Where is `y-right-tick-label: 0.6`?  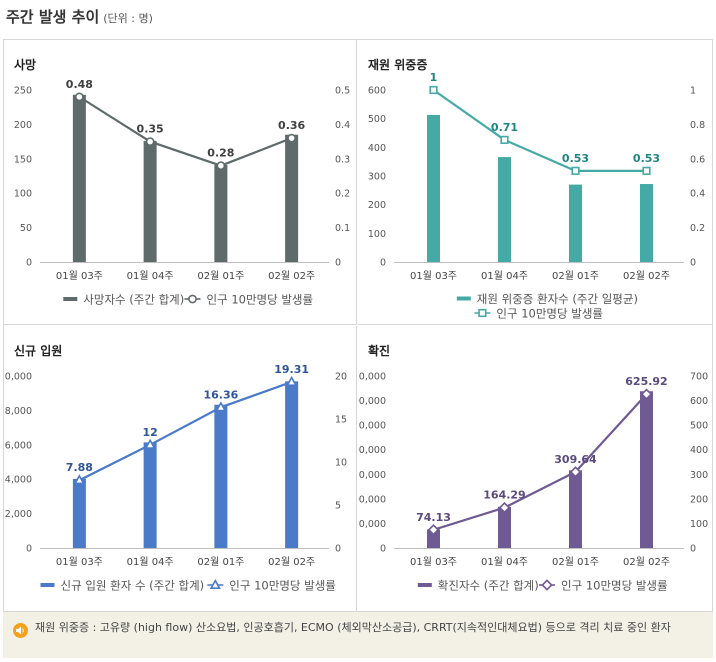 y-right-tick-label: 0.6 is located at coordinates (697, 159).